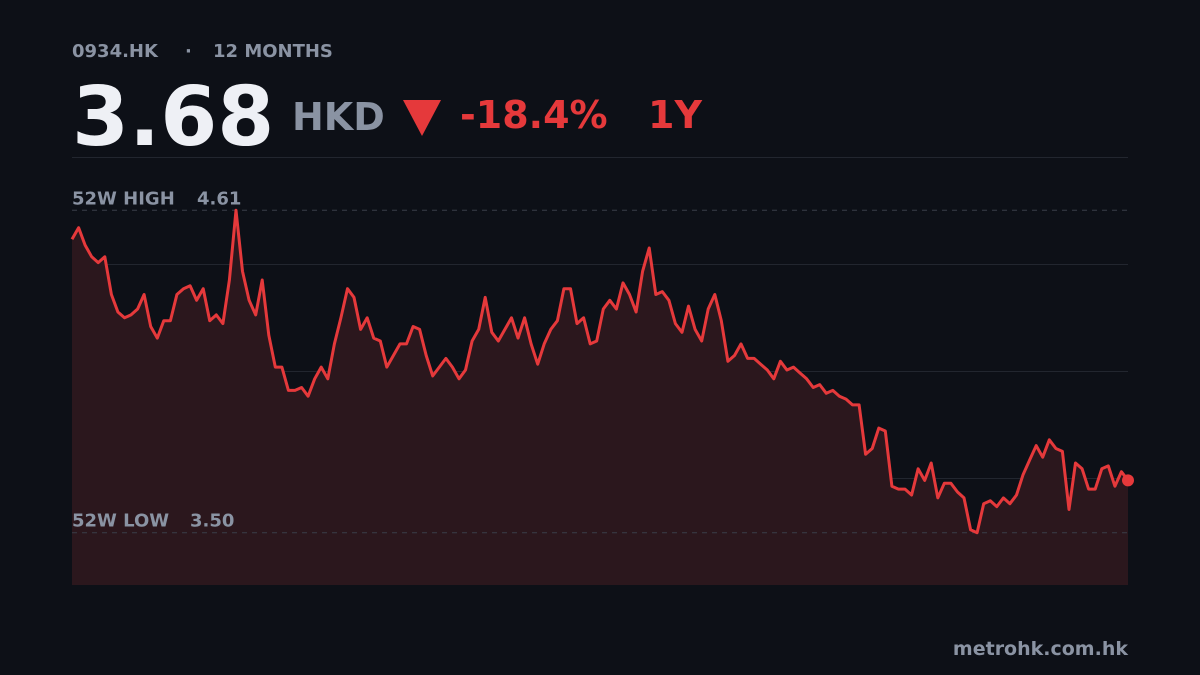 The image size is (1200, 675). Describe the element at coordinates (123, 198) in the screenshot. I see `high-label: 52W HIGH` at that location.